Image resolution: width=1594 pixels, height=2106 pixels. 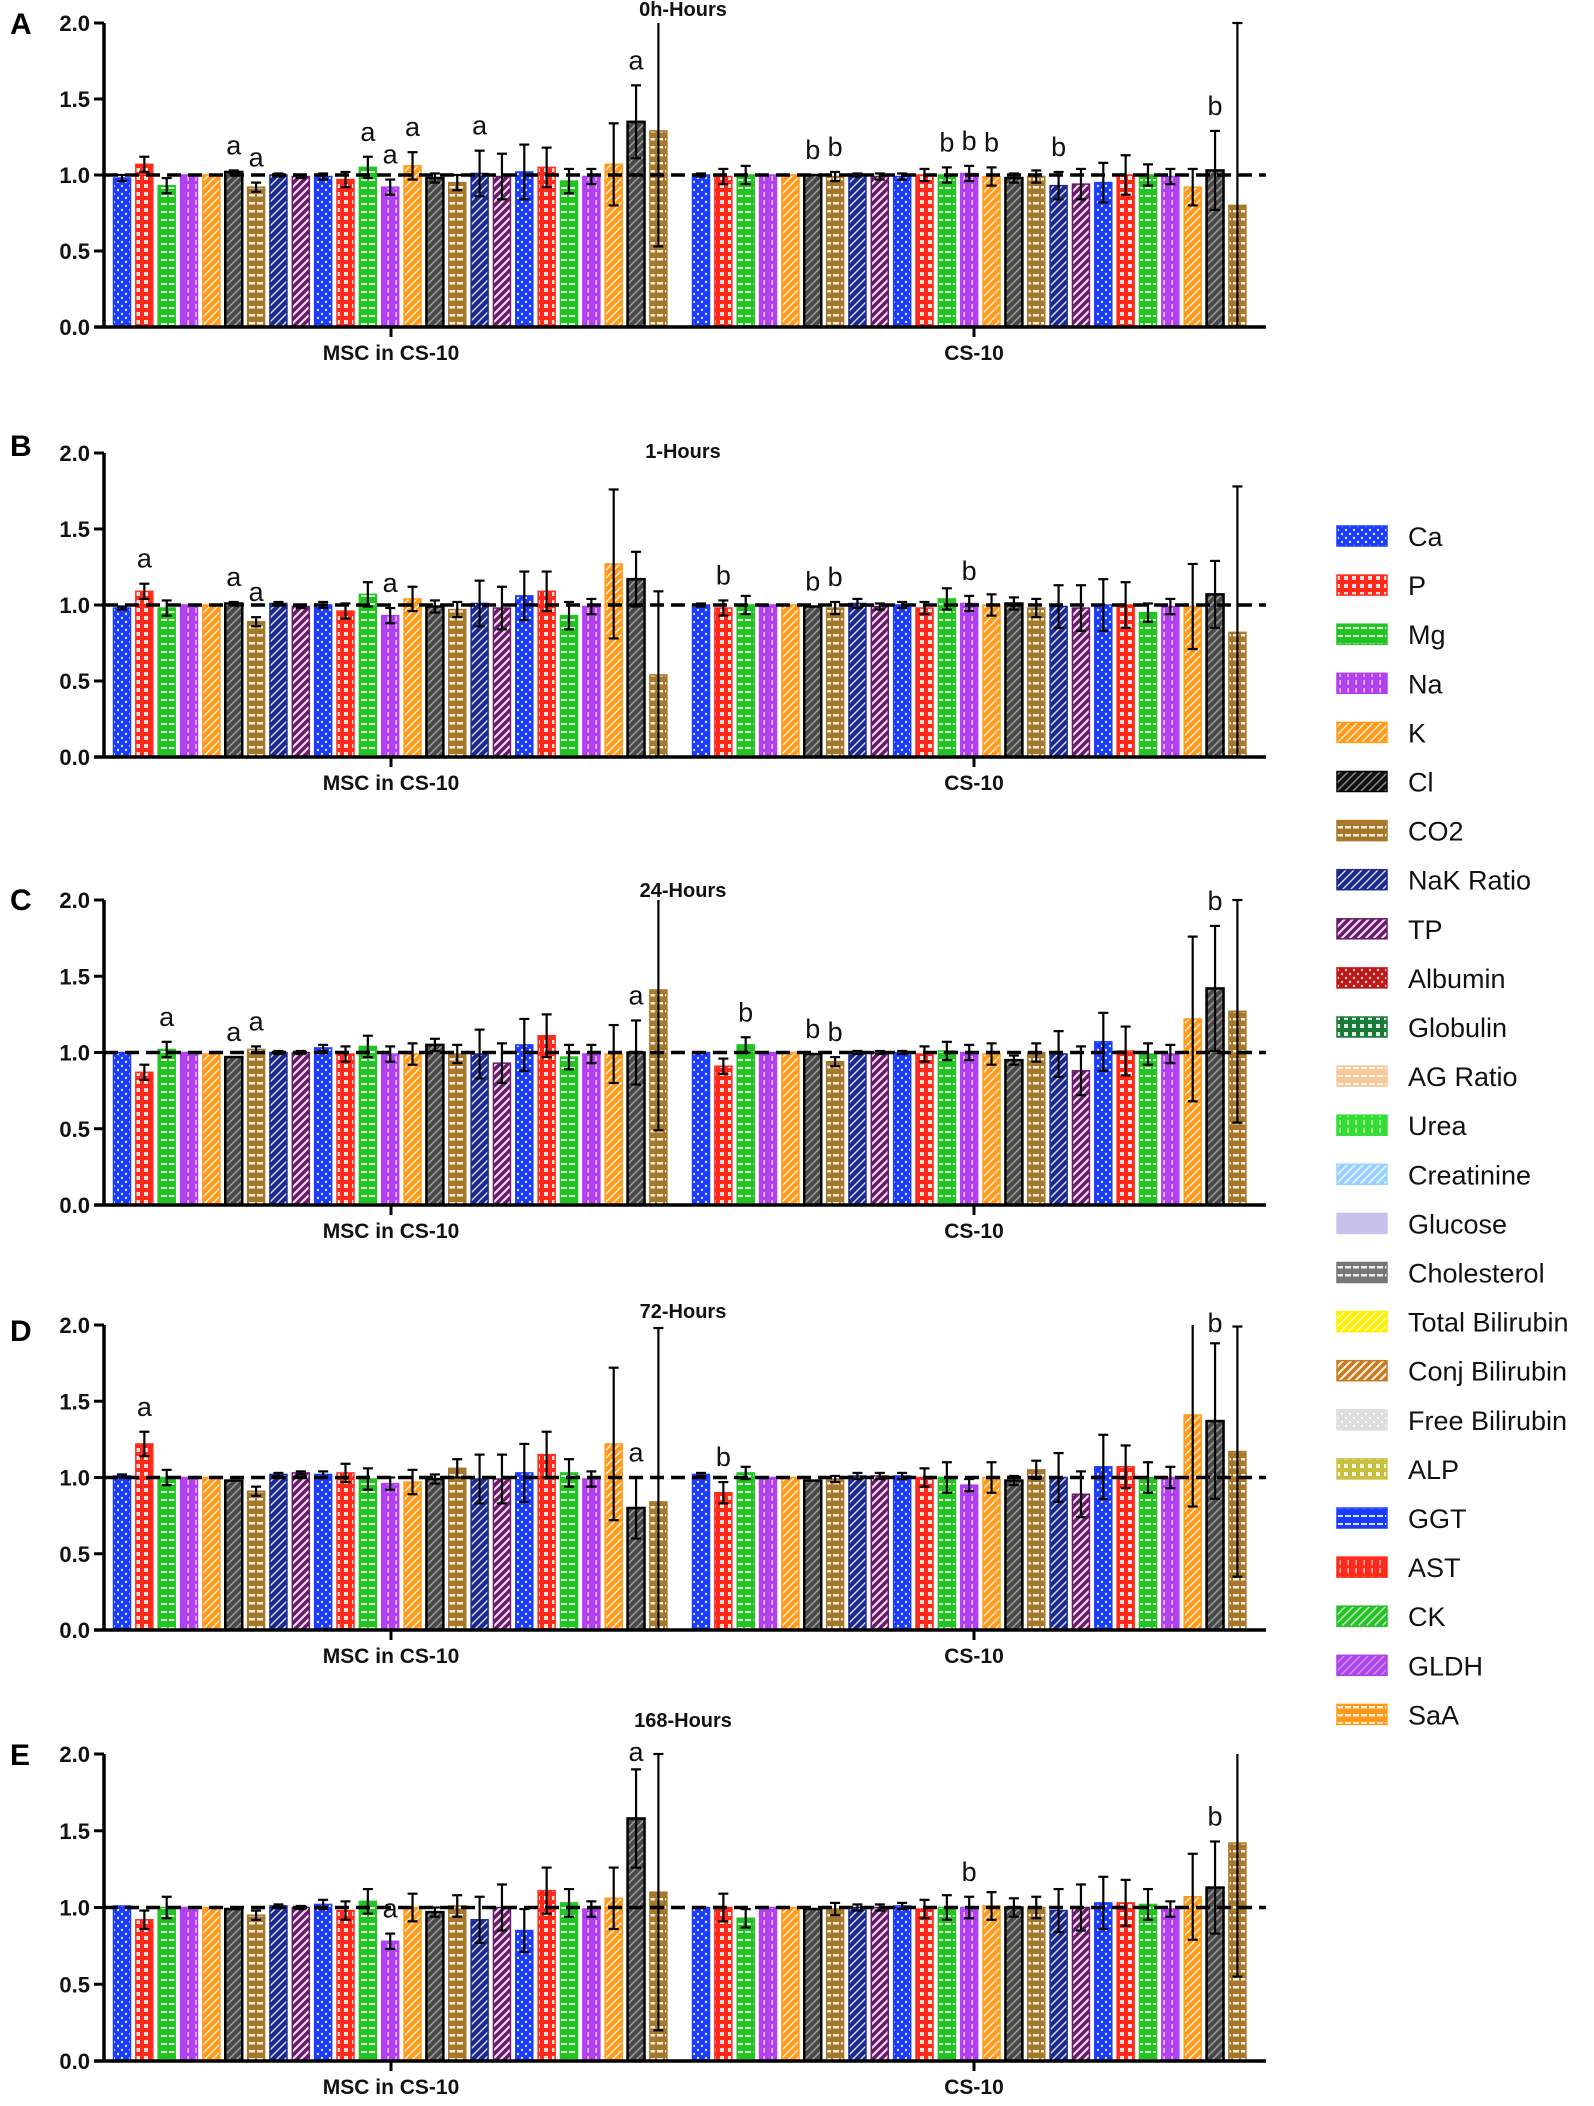 I want to click on legend-item: Glucose, so click(x=1421, y=1224).